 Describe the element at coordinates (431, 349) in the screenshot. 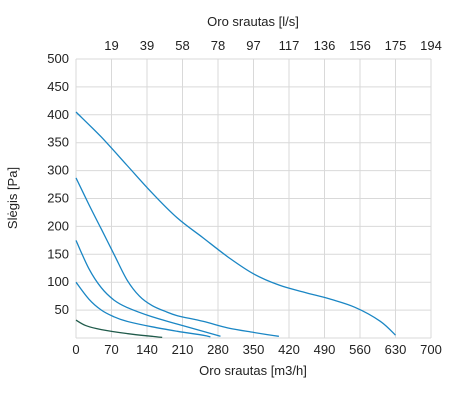

I see `x-tick-label: 700` at that location.